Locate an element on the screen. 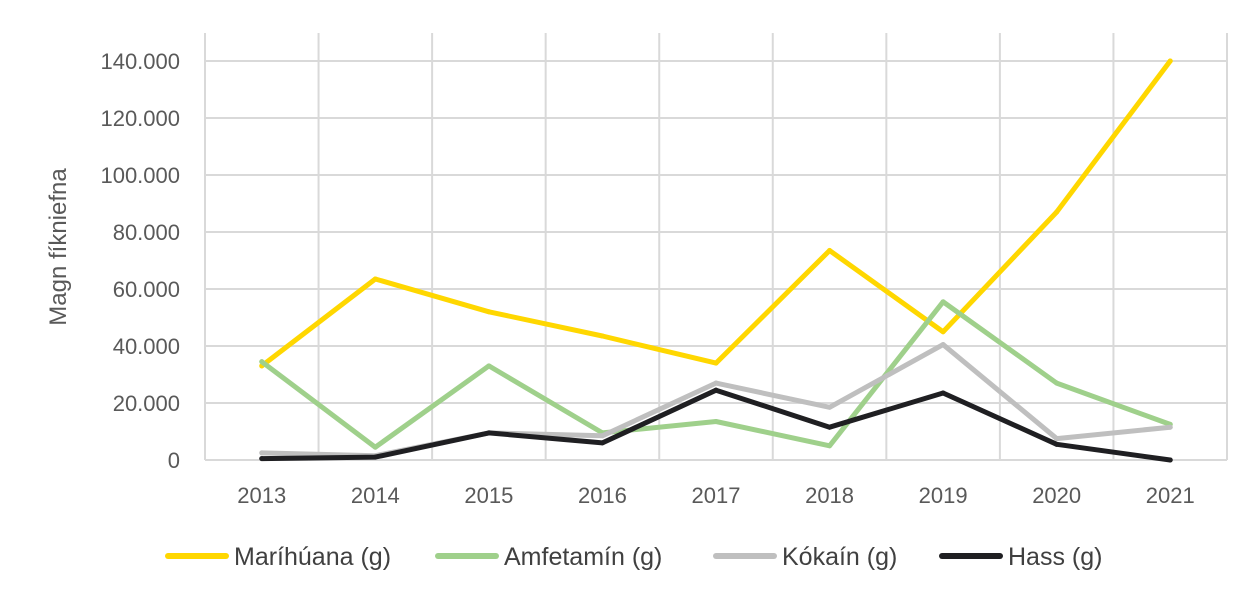 The width and height of the screenshot is (1260, 600). legend-label: Hass (g) is located at coordinates (1055, 557).